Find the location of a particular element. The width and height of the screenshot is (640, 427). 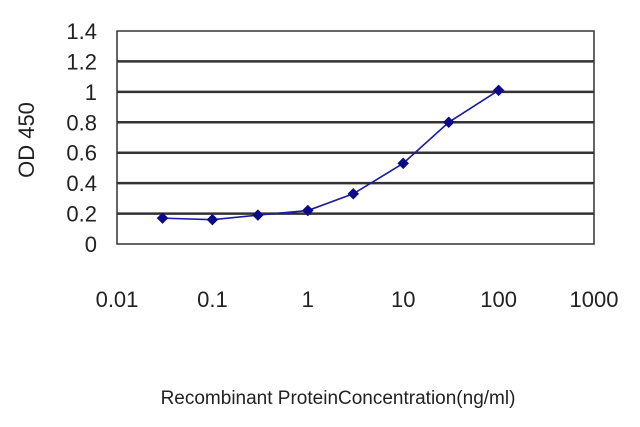

y-tick-label: 1.4 is located at coordinates (81, 31).